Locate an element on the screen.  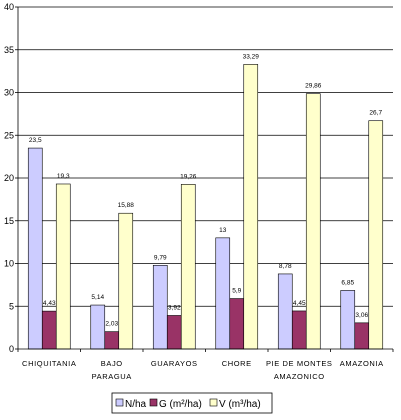
legend-box is located at coordinates (192, 403).